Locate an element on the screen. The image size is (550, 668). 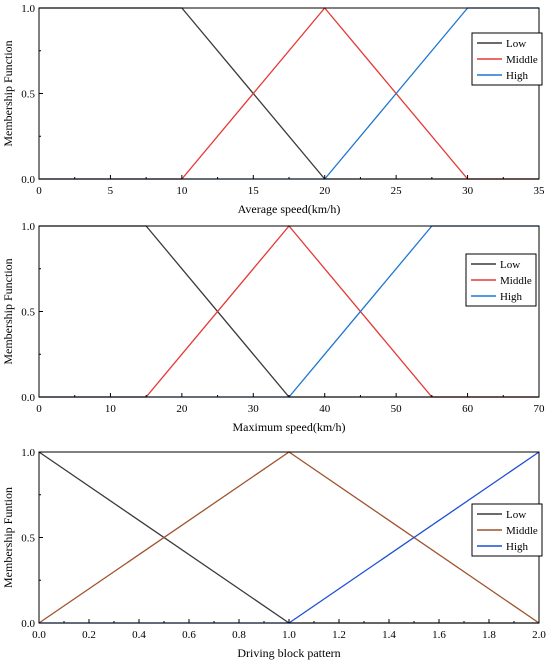
x-tick-label: 0.6 is located at coordinates (189, 635).